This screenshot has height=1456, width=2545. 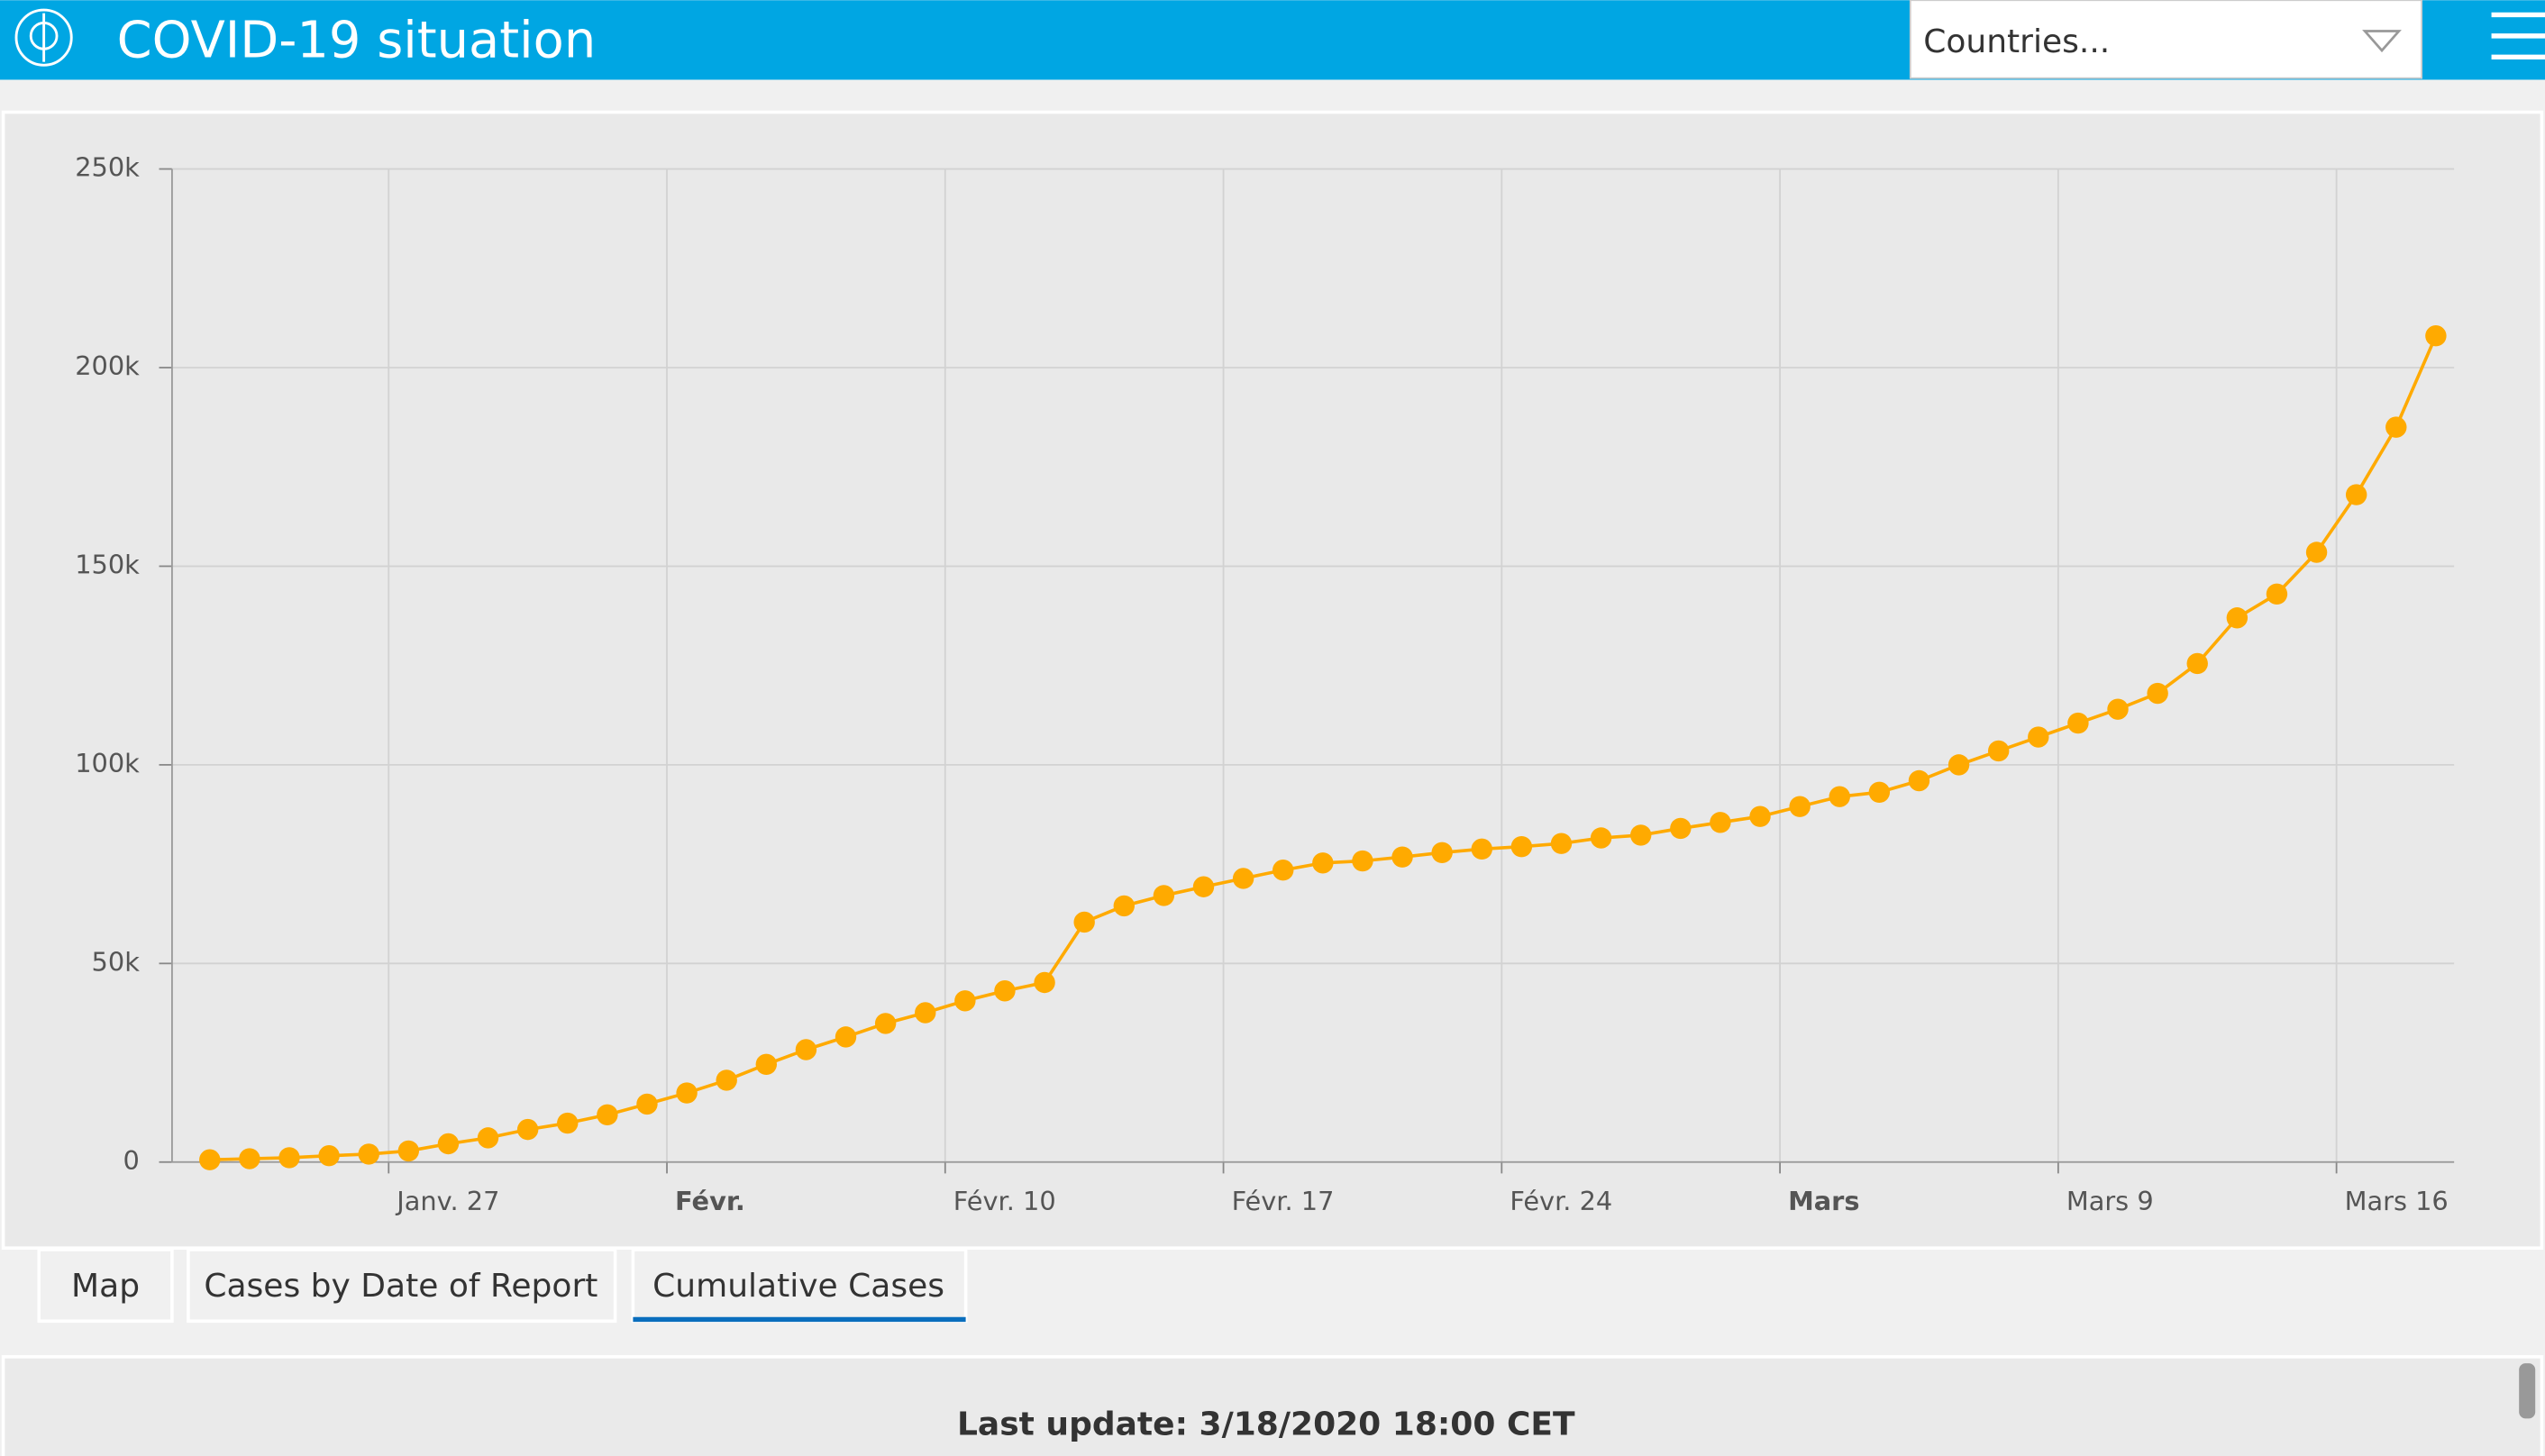 What do you see at coordinates (131, 1160) in the screenshot?
I see `y-tick-label: 0` at bounding box center [131, 1160].